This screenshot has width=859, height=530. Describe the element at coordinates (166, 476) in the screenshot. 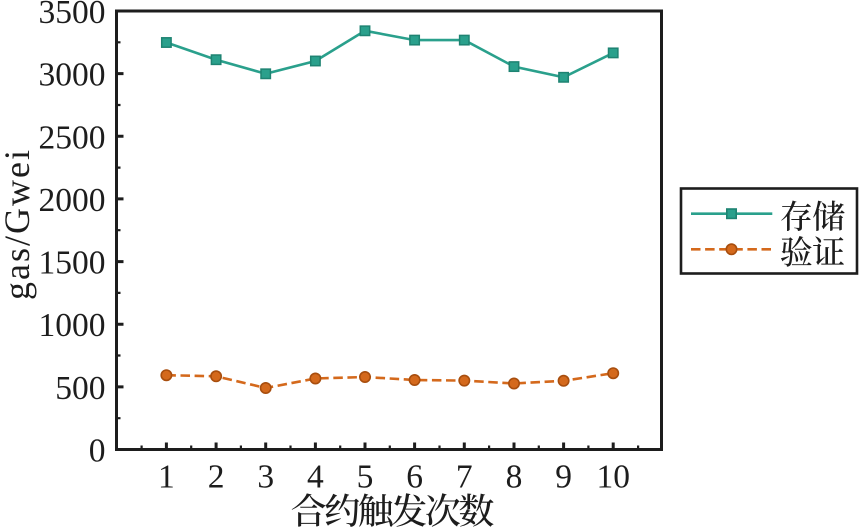

I see `svg-text: 1` at that location.